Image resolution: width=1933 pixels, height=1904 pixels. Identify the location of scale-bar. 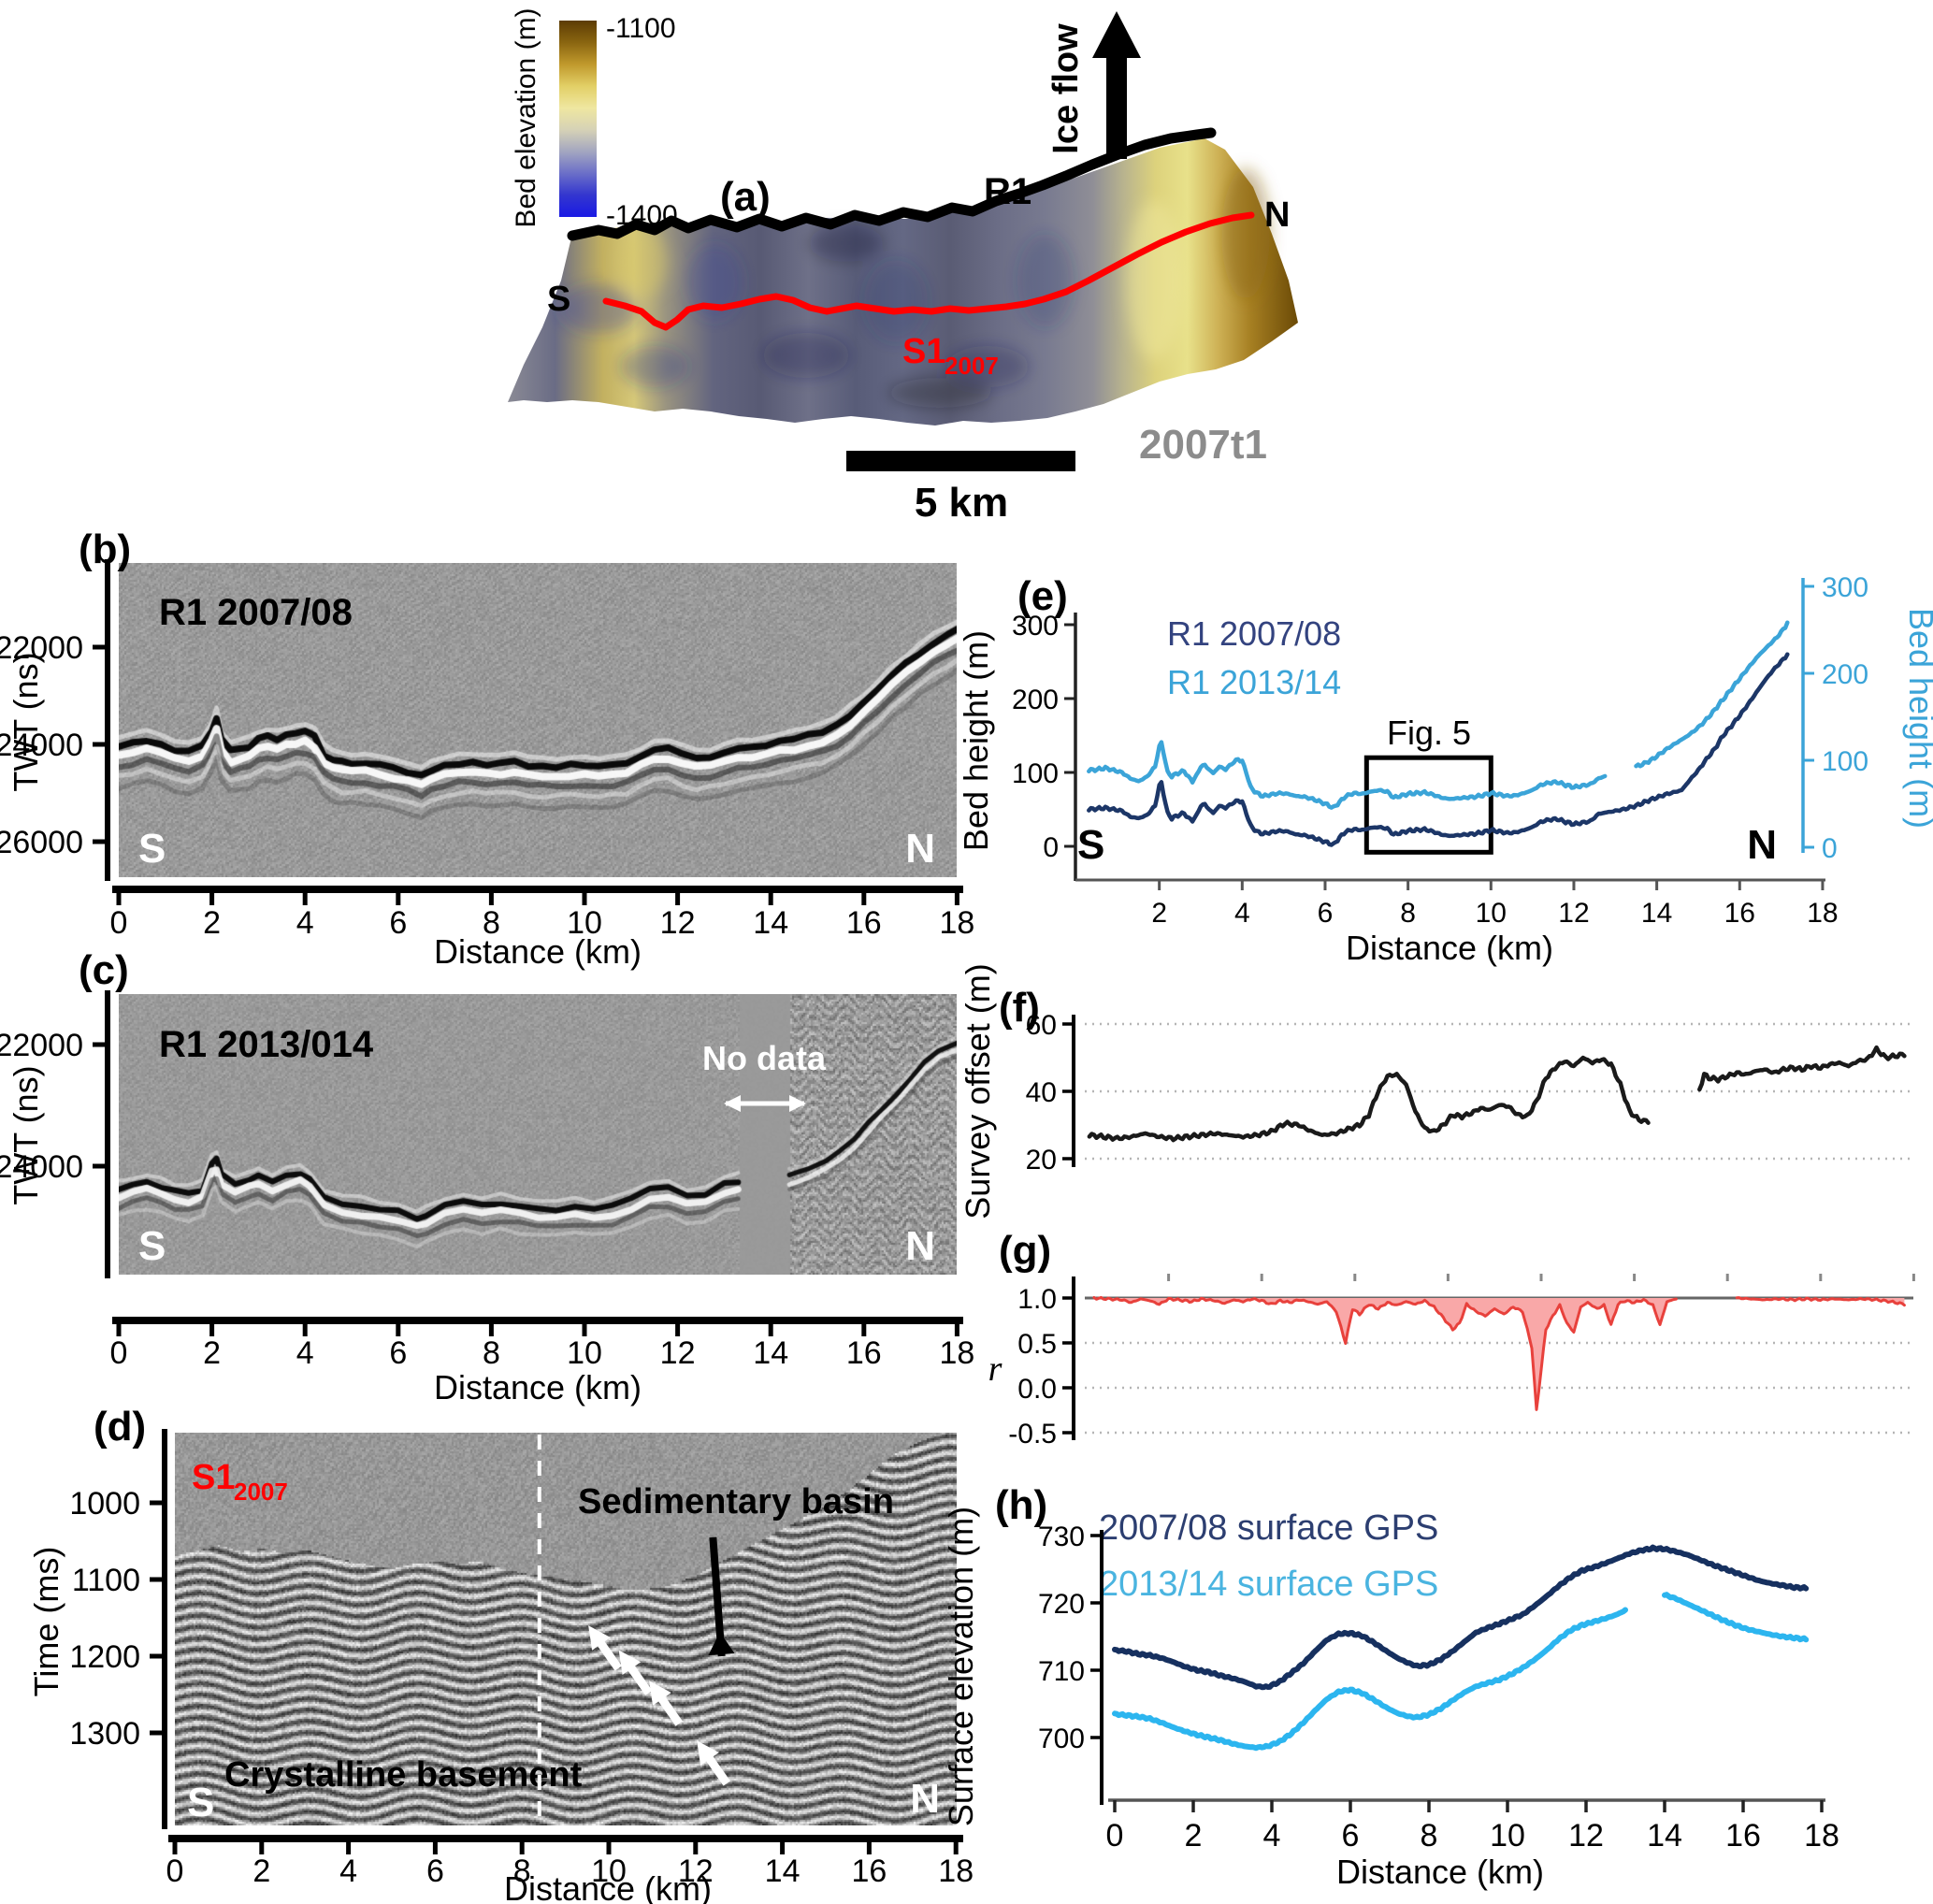
(960, 461).